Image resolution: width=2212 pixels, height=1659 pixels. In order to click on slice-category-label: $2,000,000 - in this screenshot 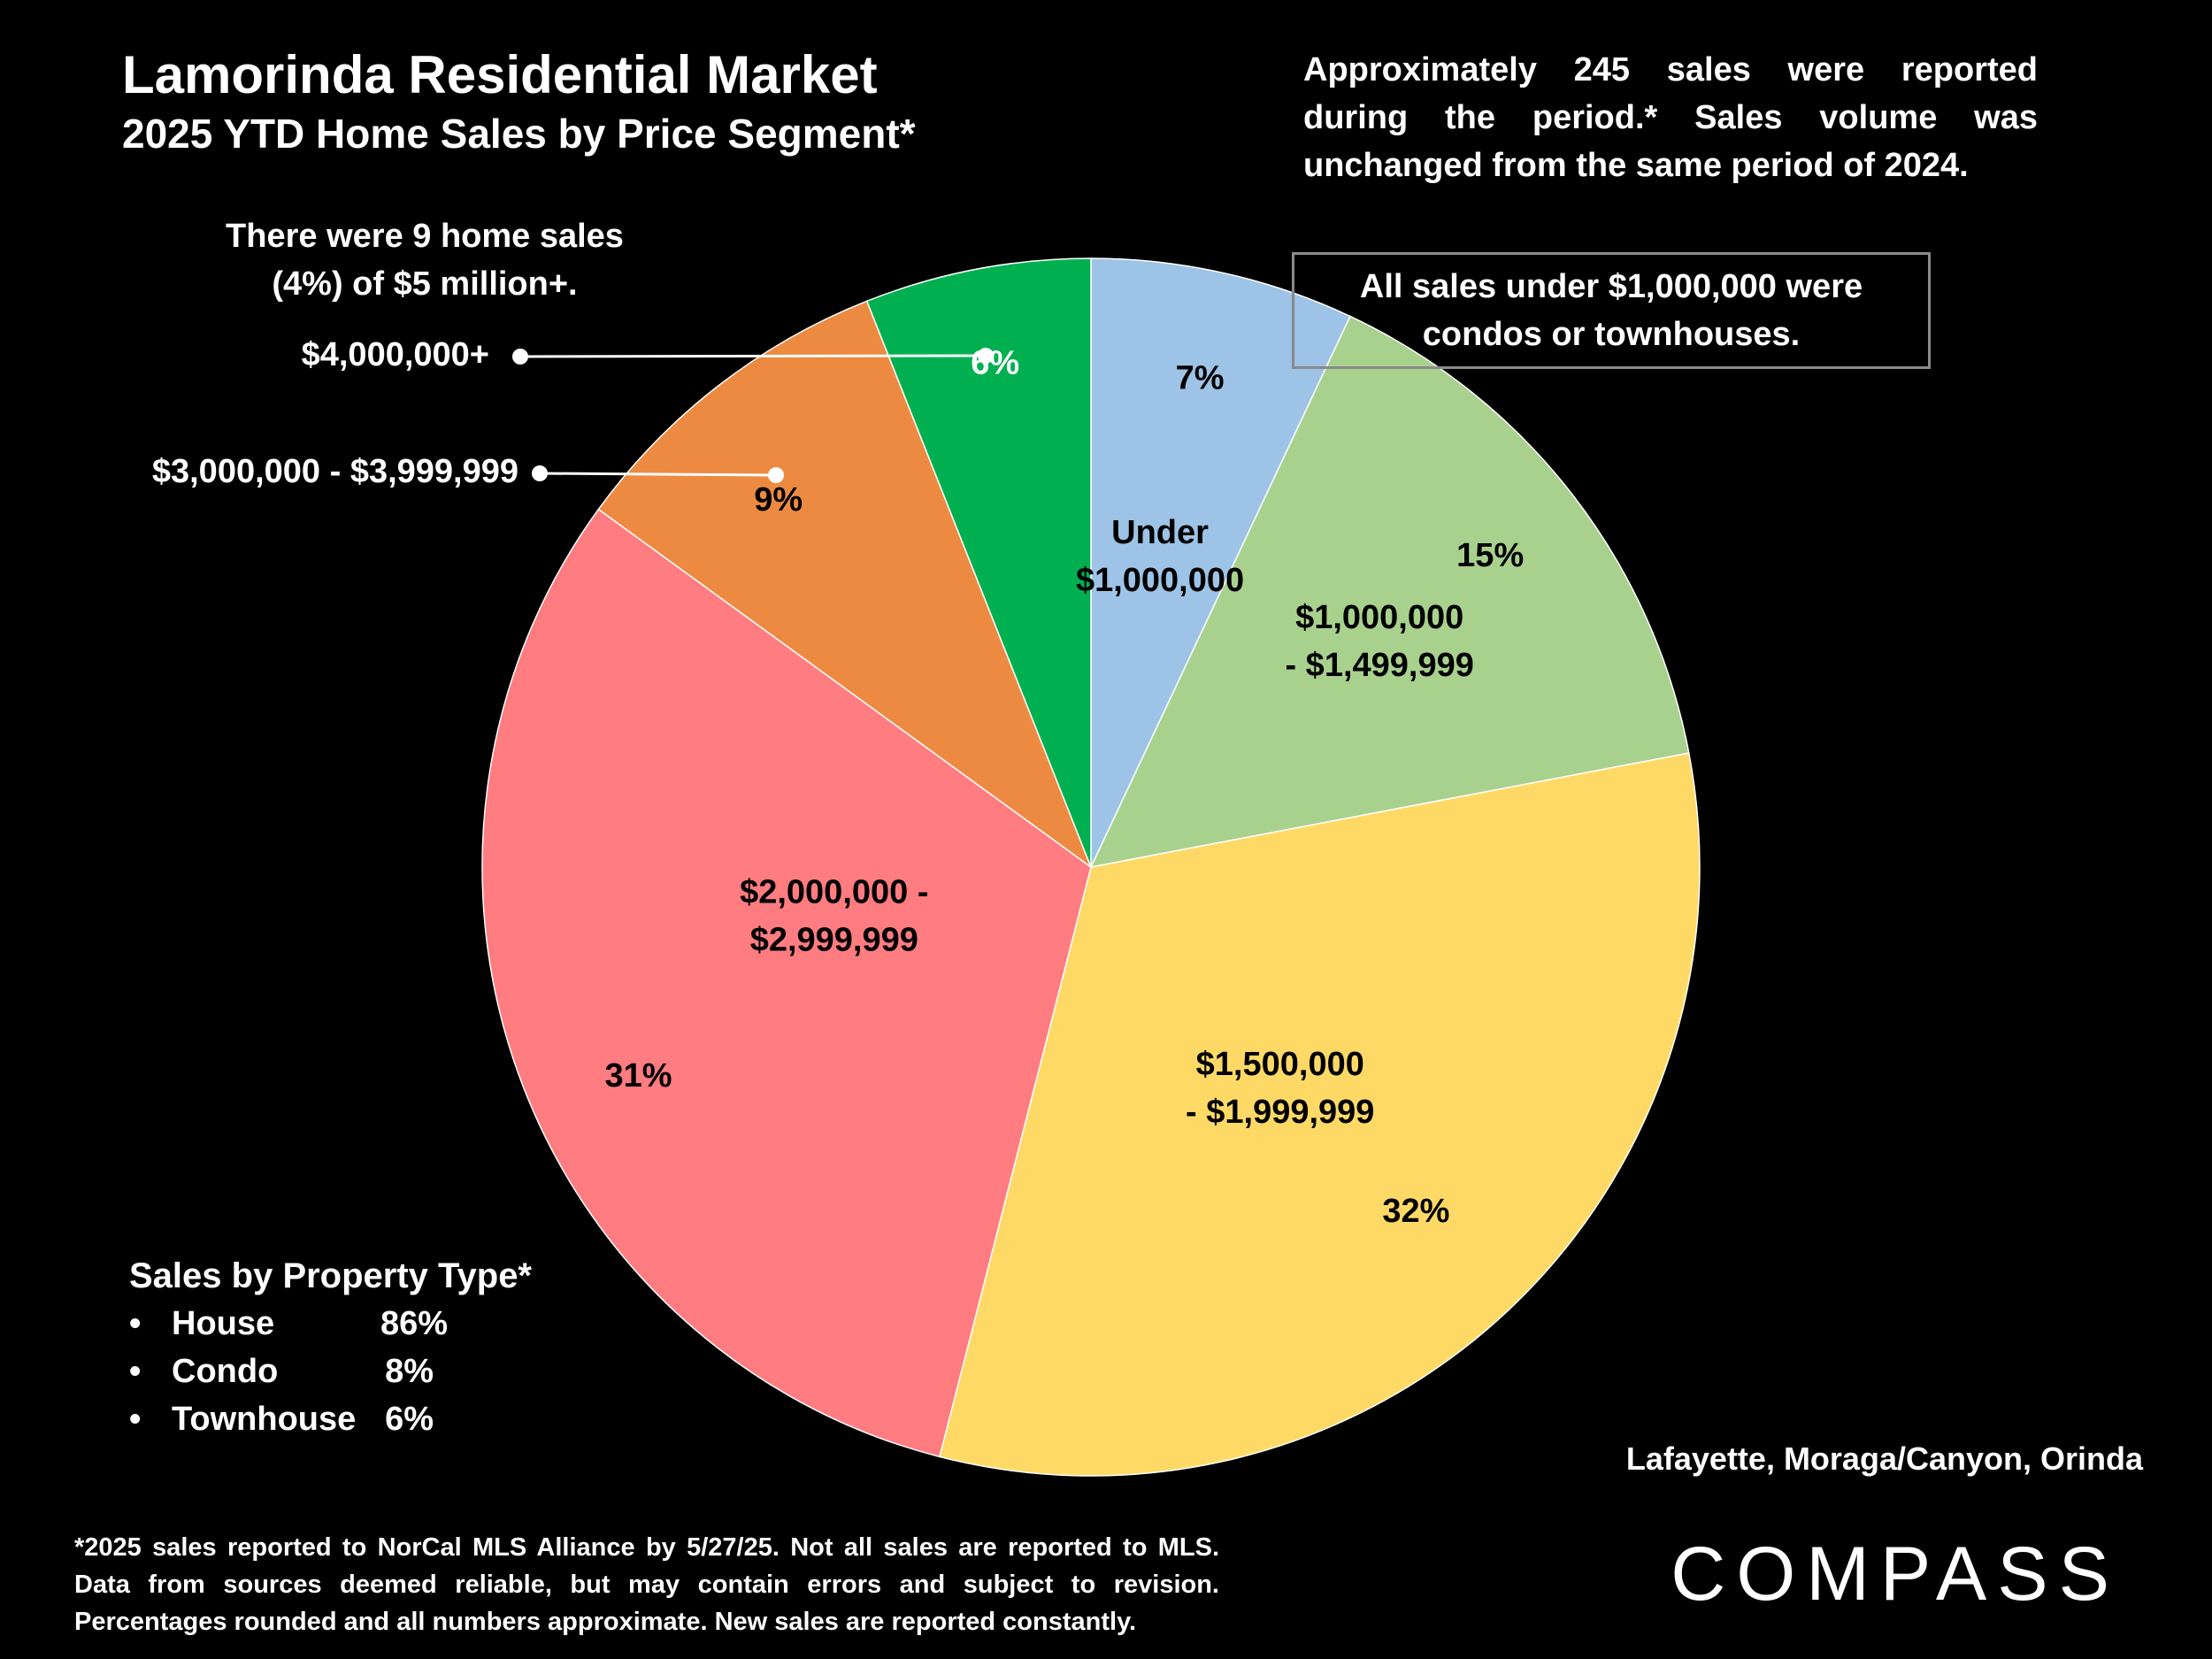, I will do `click(834, 893)`.